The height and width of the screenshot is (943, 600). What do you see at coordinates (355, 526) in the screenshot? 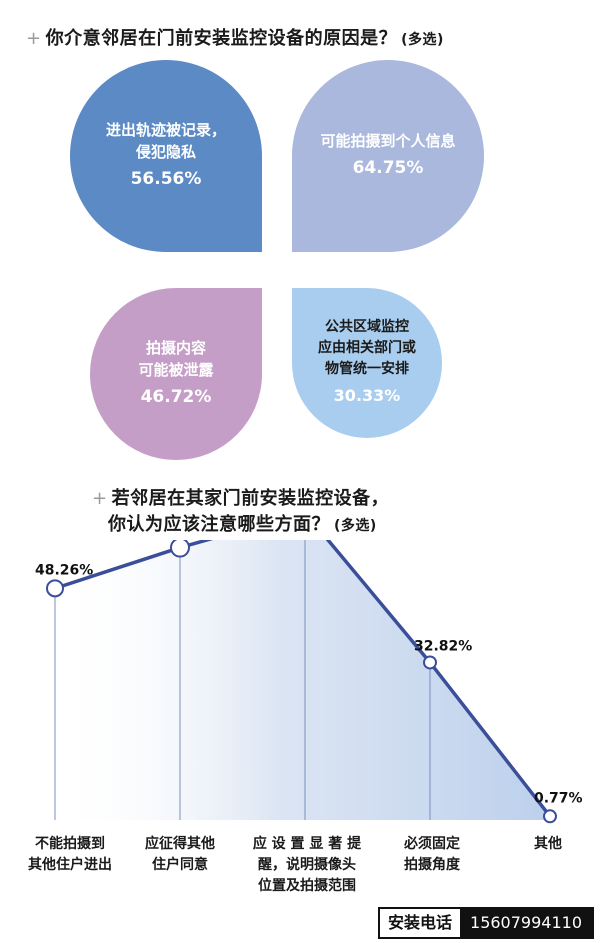
I see `question-2-note: (多选)` at bounding box center [355, 526].